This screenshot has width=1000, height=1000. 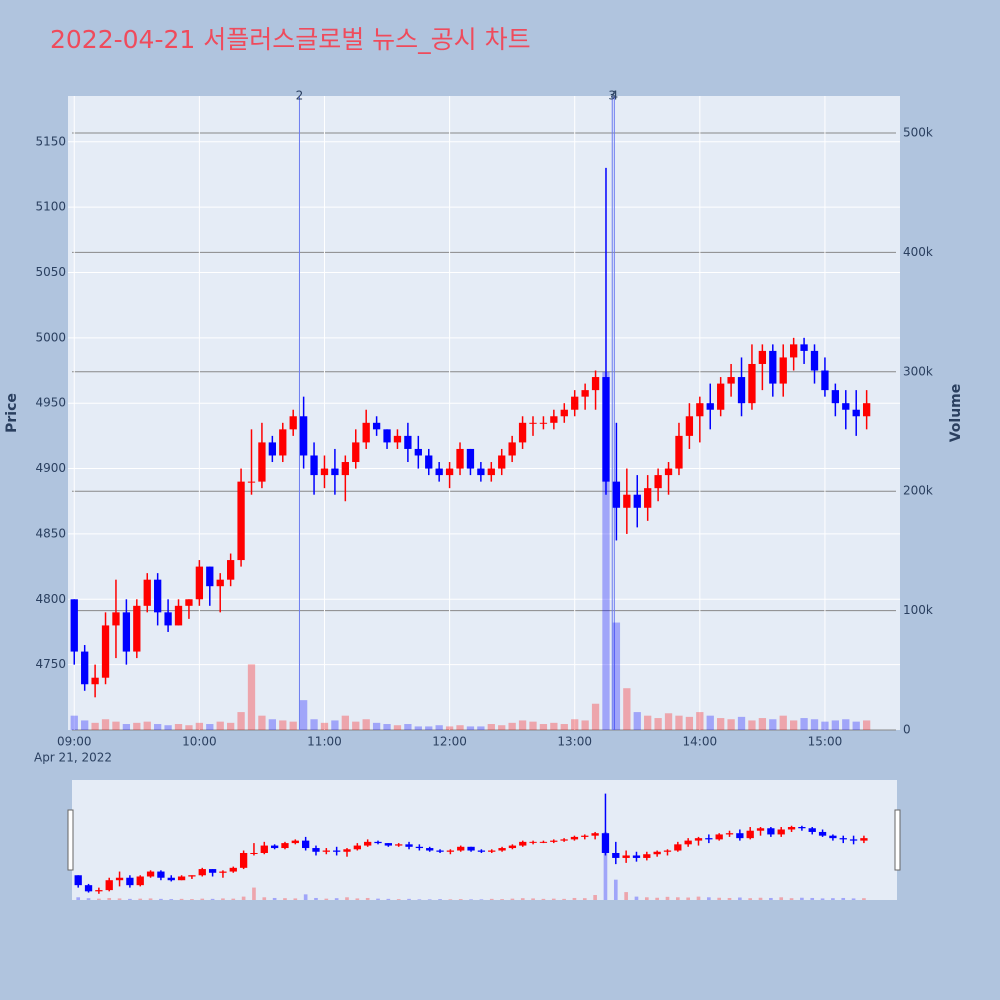 I want to click on y-tick-label: 5050, so click(x=50, y=272).